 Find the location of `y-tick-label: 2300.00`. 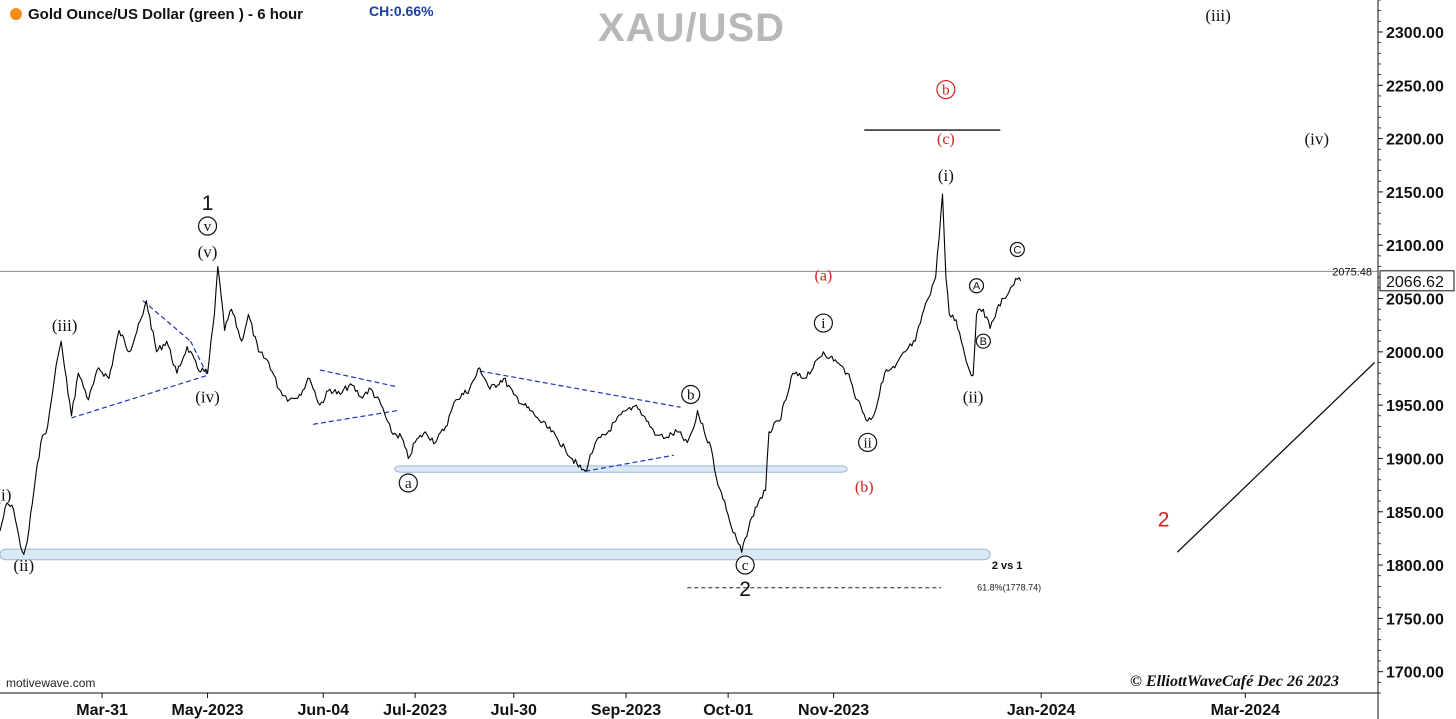

y-tick-label: 2300.00 is located at coordinates (1415, 33).